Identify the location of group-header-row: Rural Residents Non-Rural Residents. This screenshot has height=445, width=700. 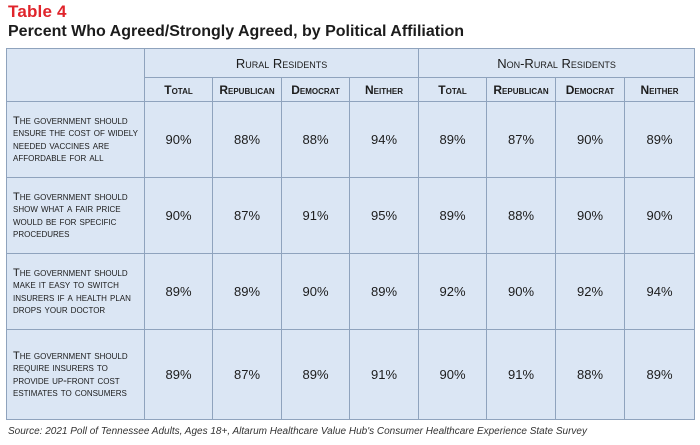
(351, 75).